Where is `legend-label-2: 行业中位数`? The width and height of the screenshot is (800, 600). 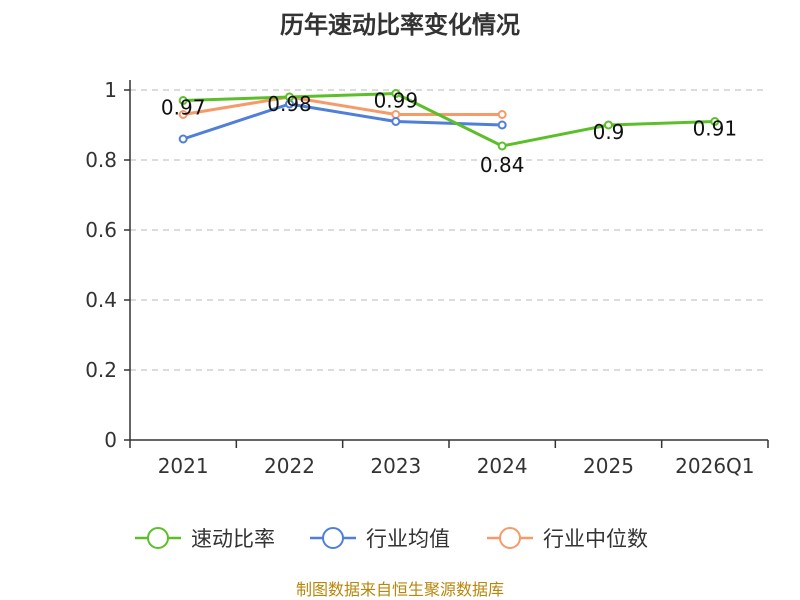
legend-label-2: 行业中位数 is located at coordinates (595, 539).